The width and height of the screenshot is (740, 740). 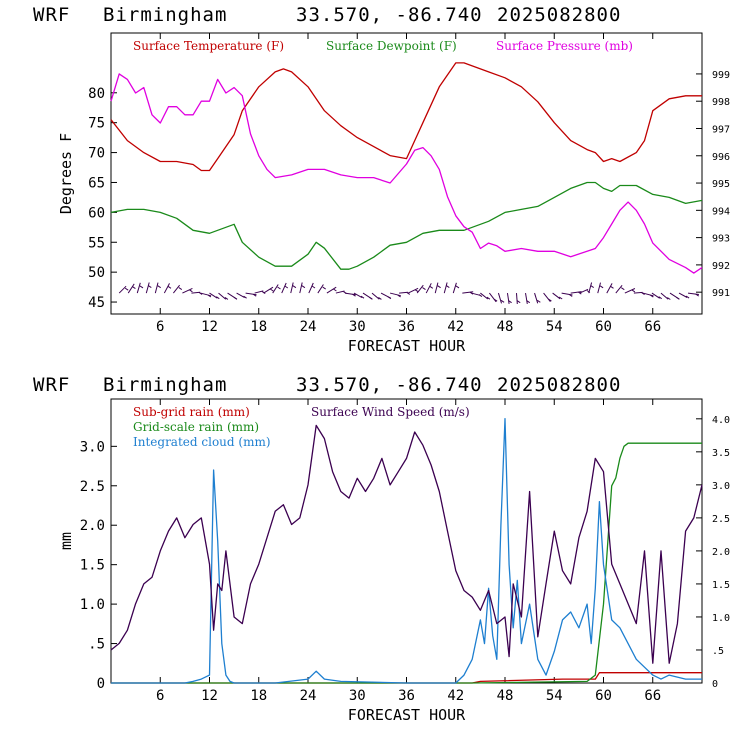 I want to click on y2-tick-label: 999, so click(x=721, y=75).